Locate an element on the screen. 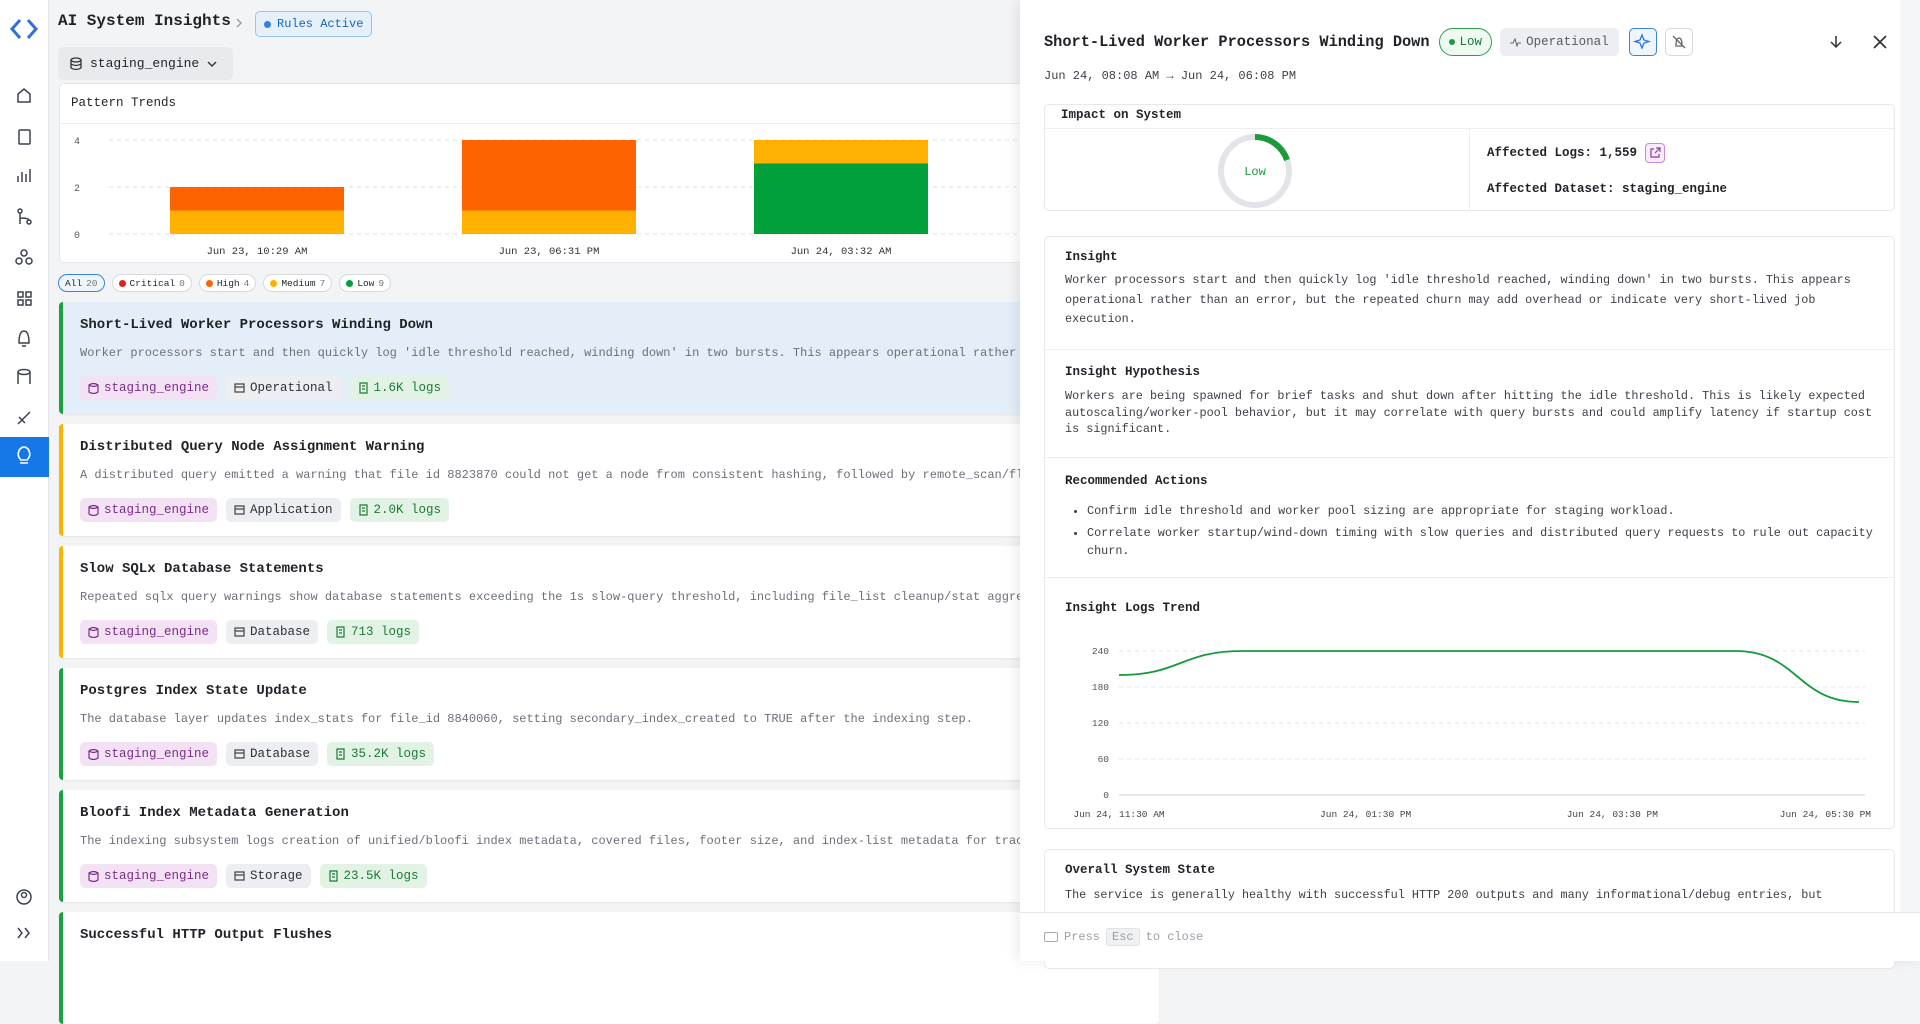 This screenshot has height=1024, width=1920. y-tick-label: 4 is located at coordinates (77, 142).